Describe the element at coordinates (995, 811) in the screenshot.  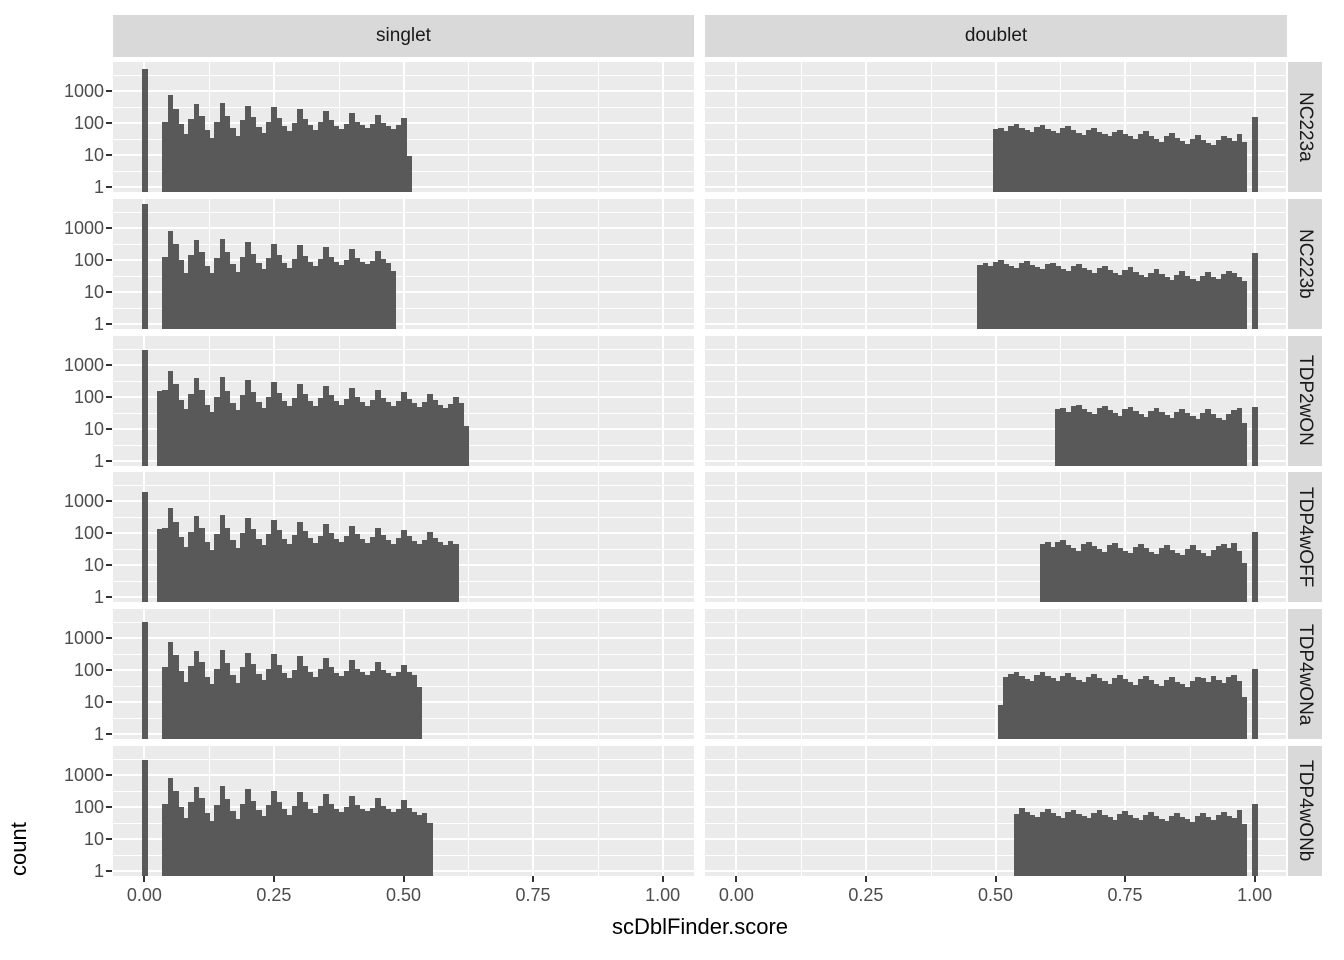
I see `facet-panel-TDP4wONb-doublet` at that location.